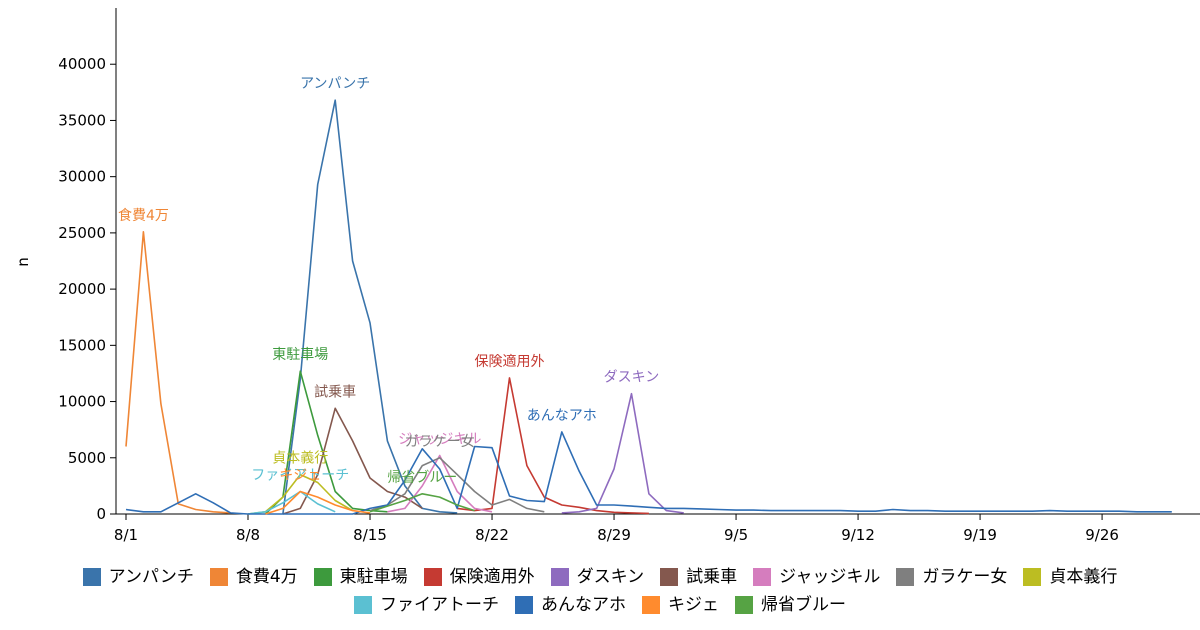 This screenshot has width=1200, height=630. I want to click on legend-label: ガラケー女, so click(965, 577).